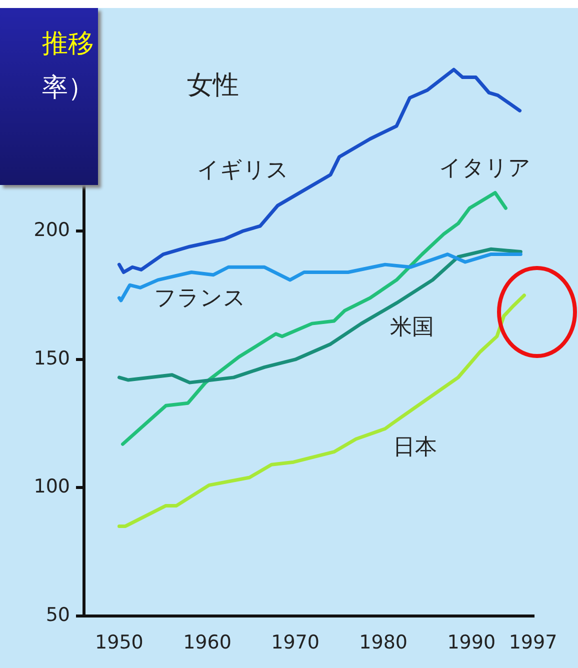  What do you see at coordinates (213, 86) in the screenshot?
I see `annotation: 女性` at bounding box center [213, 86].